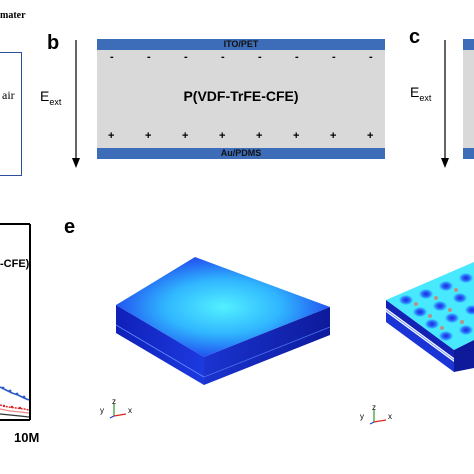  I want to click on top-electrode-c, so click(468, 44).